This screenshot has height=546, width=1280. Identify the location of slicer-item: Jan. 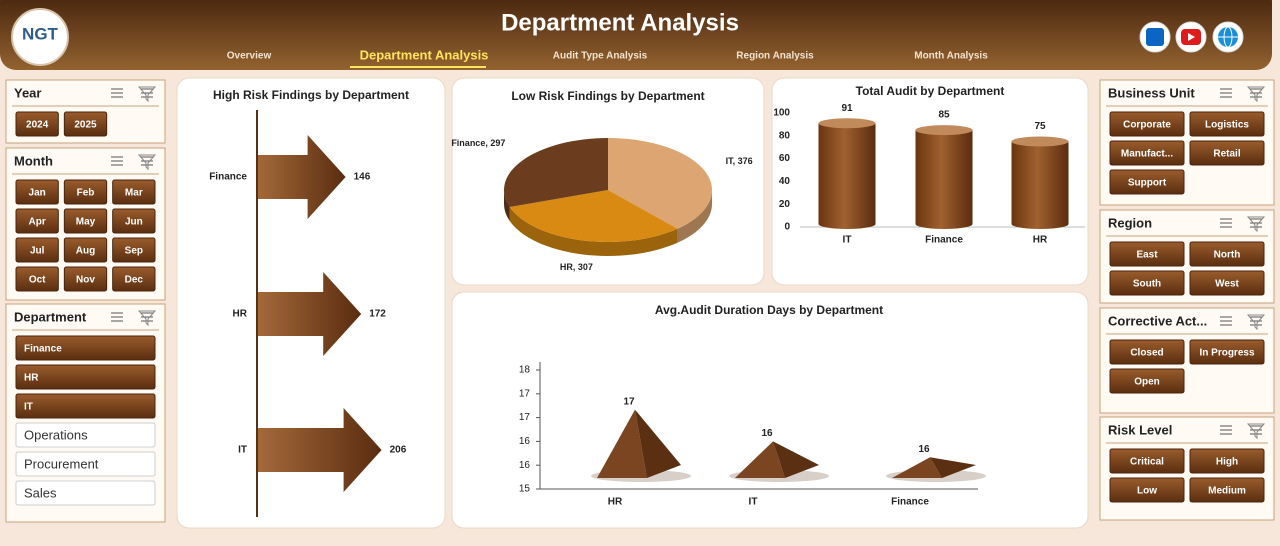
(37, 193).